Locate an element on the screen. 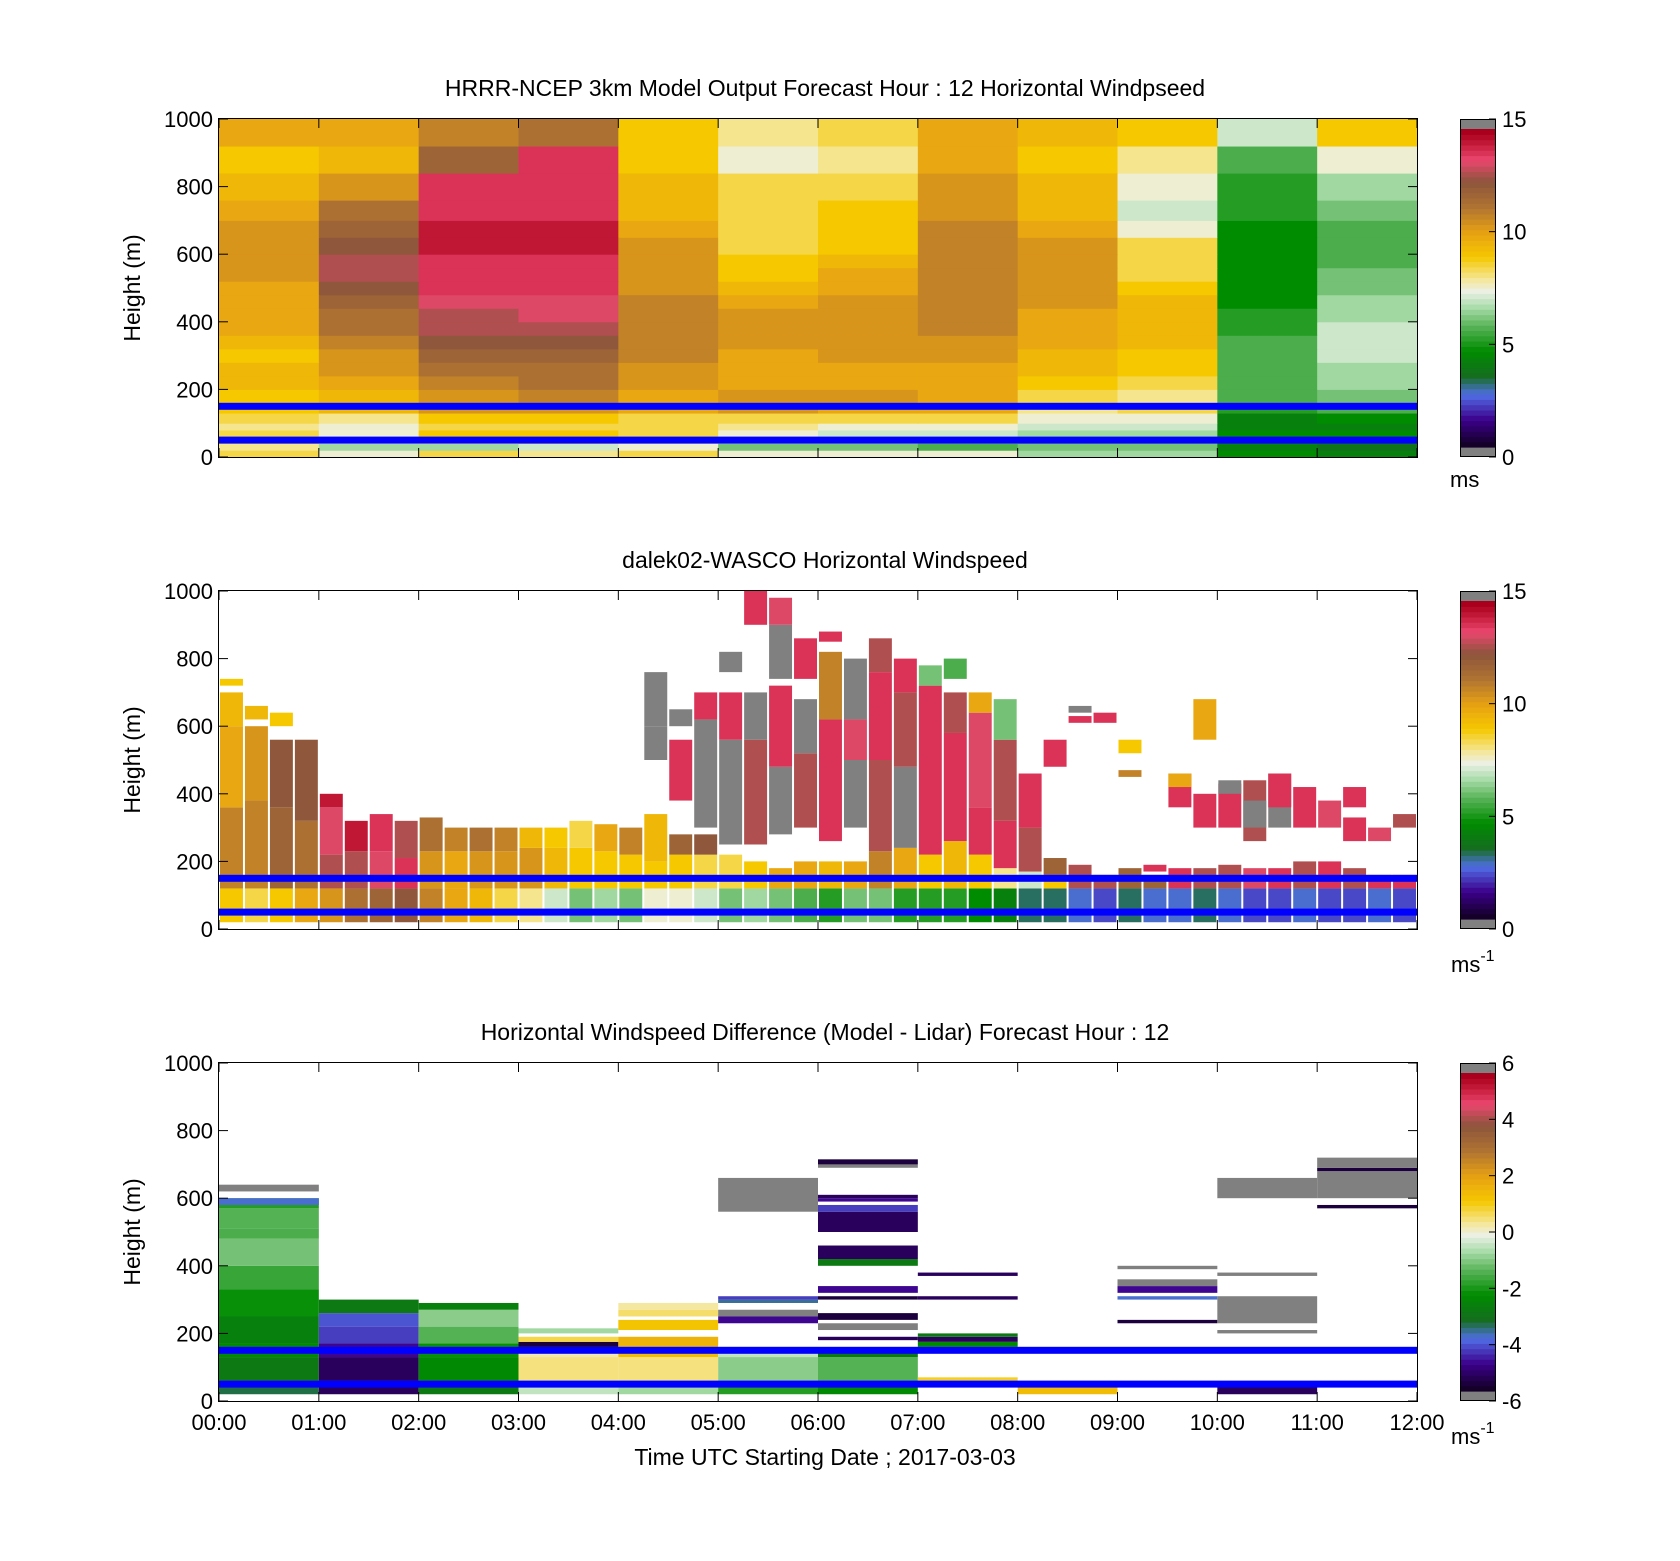 This screenshot has height=1561, width=1680. panel-difference-y-axis-label: Height (m) is located at coordinates (132, 1231).